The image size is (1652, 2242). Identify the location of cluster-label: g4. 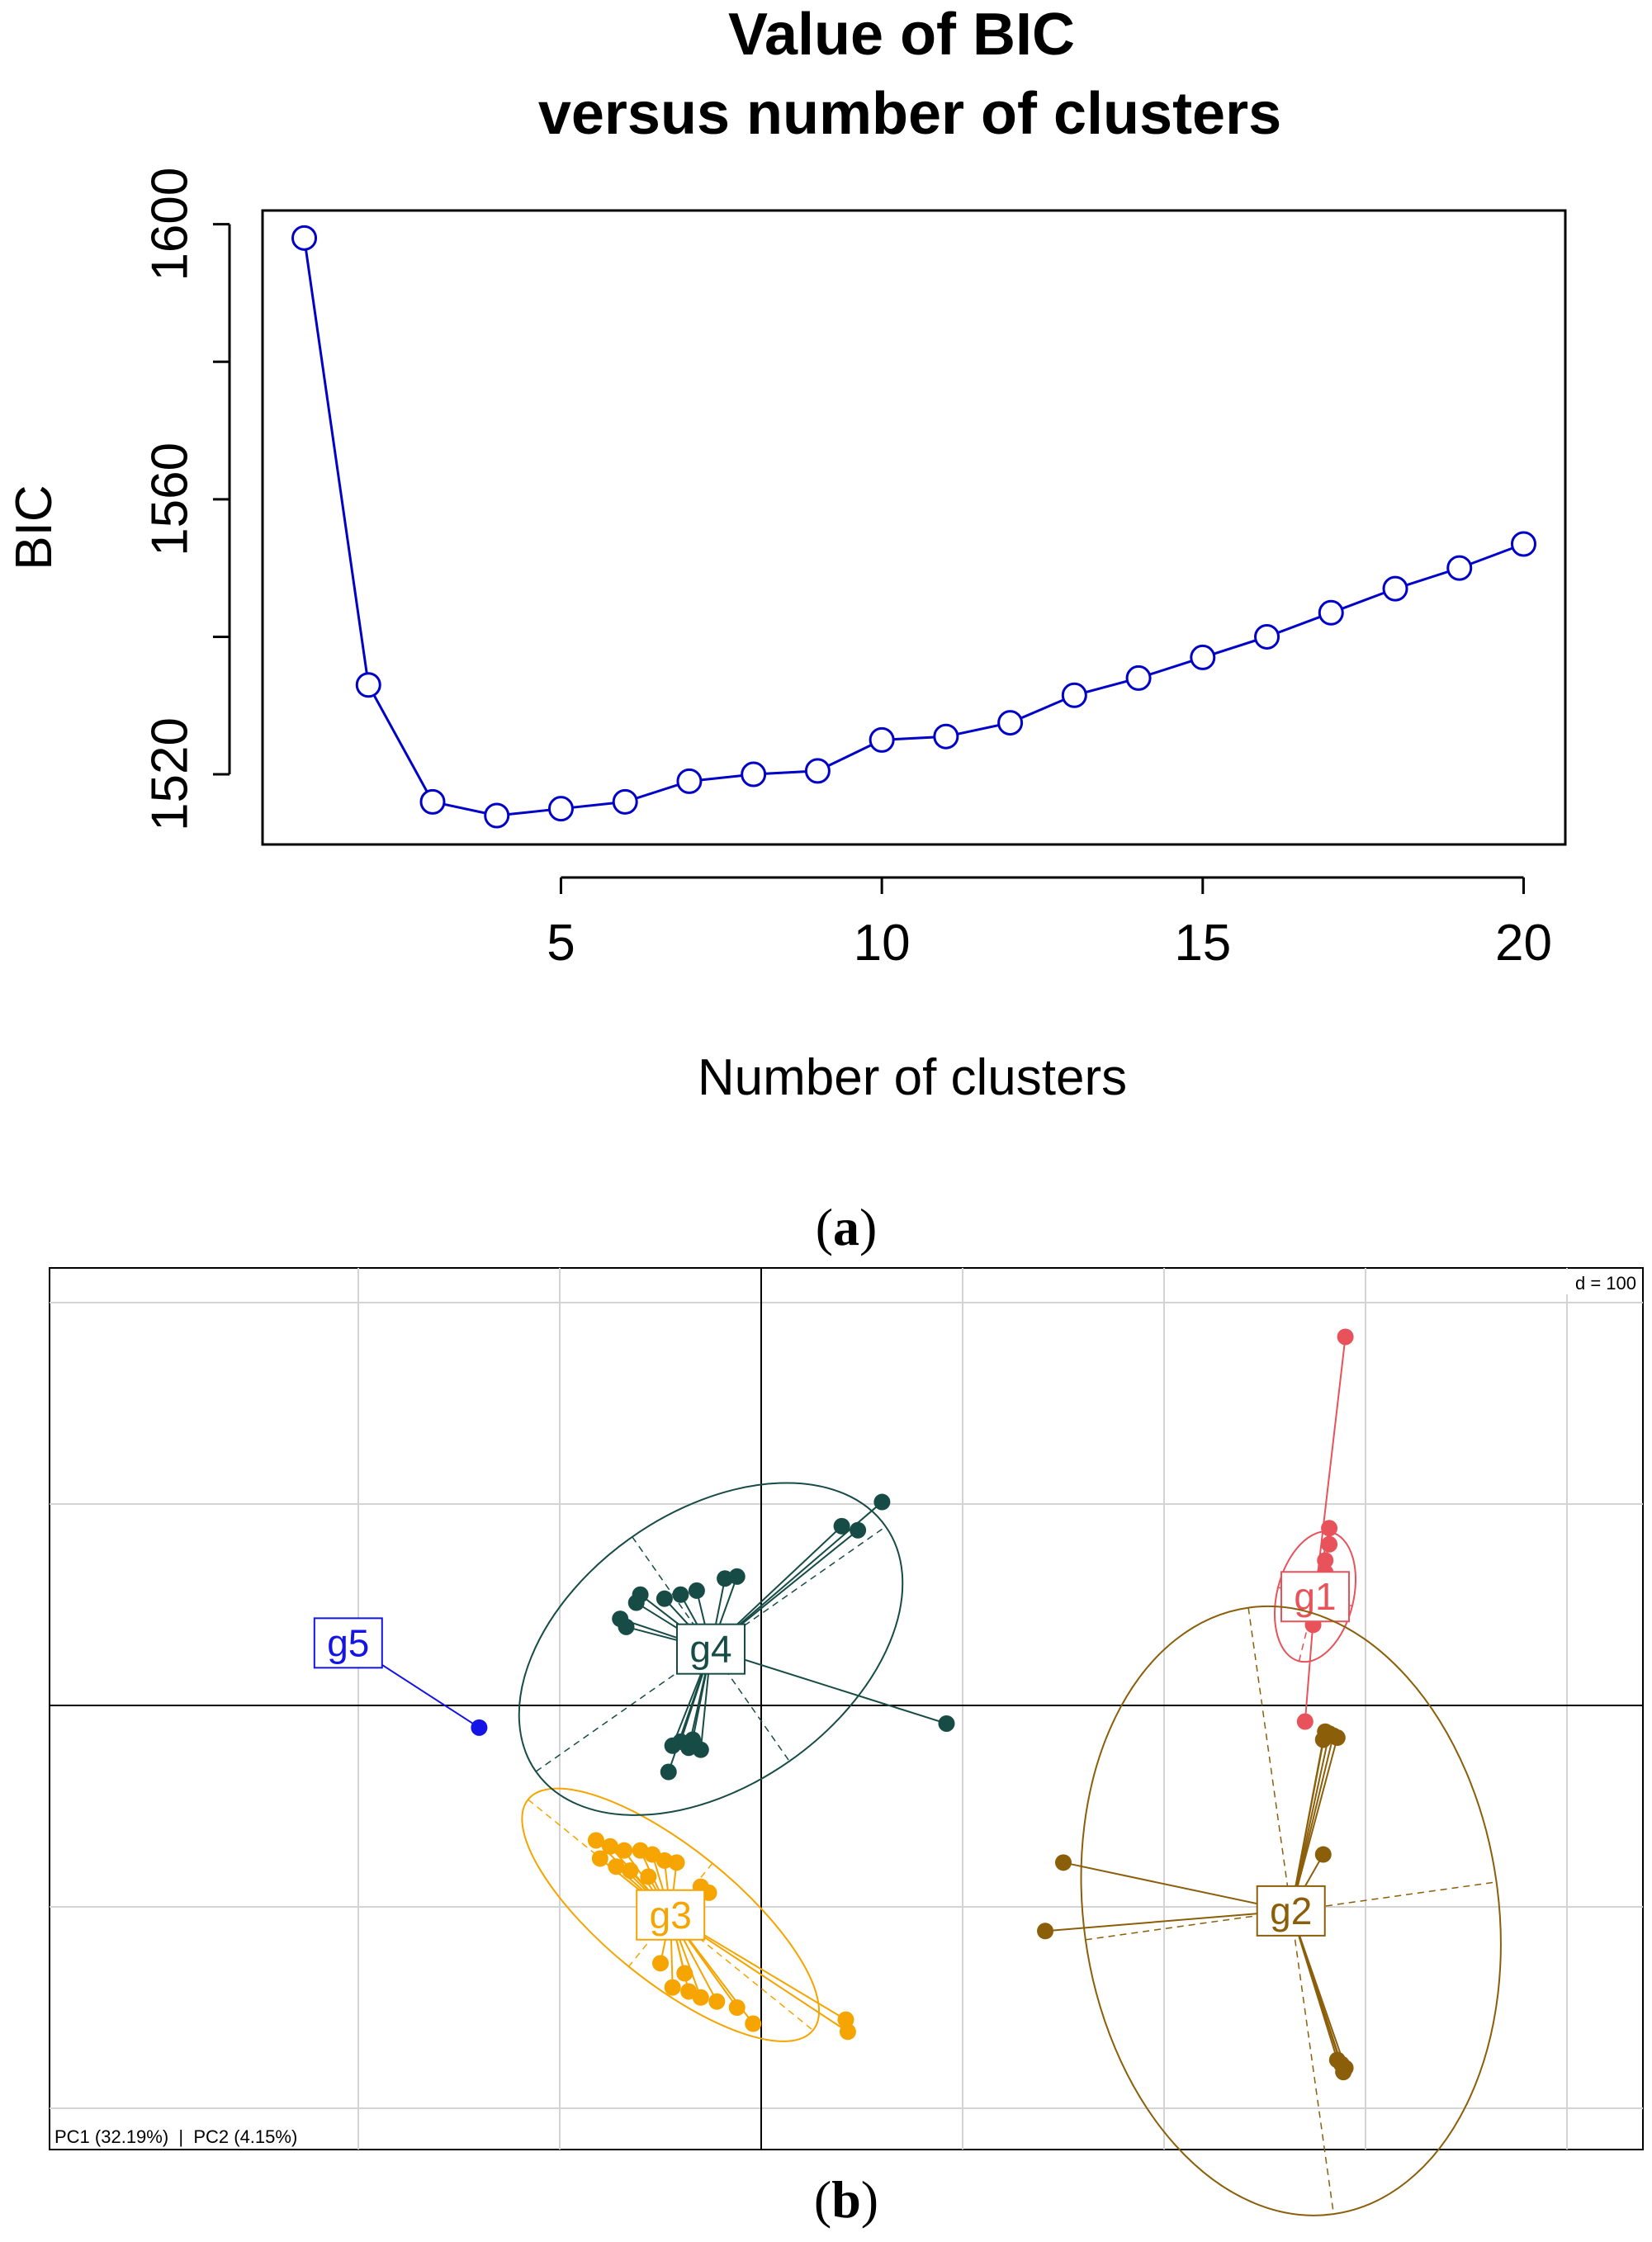
(710, 1649).